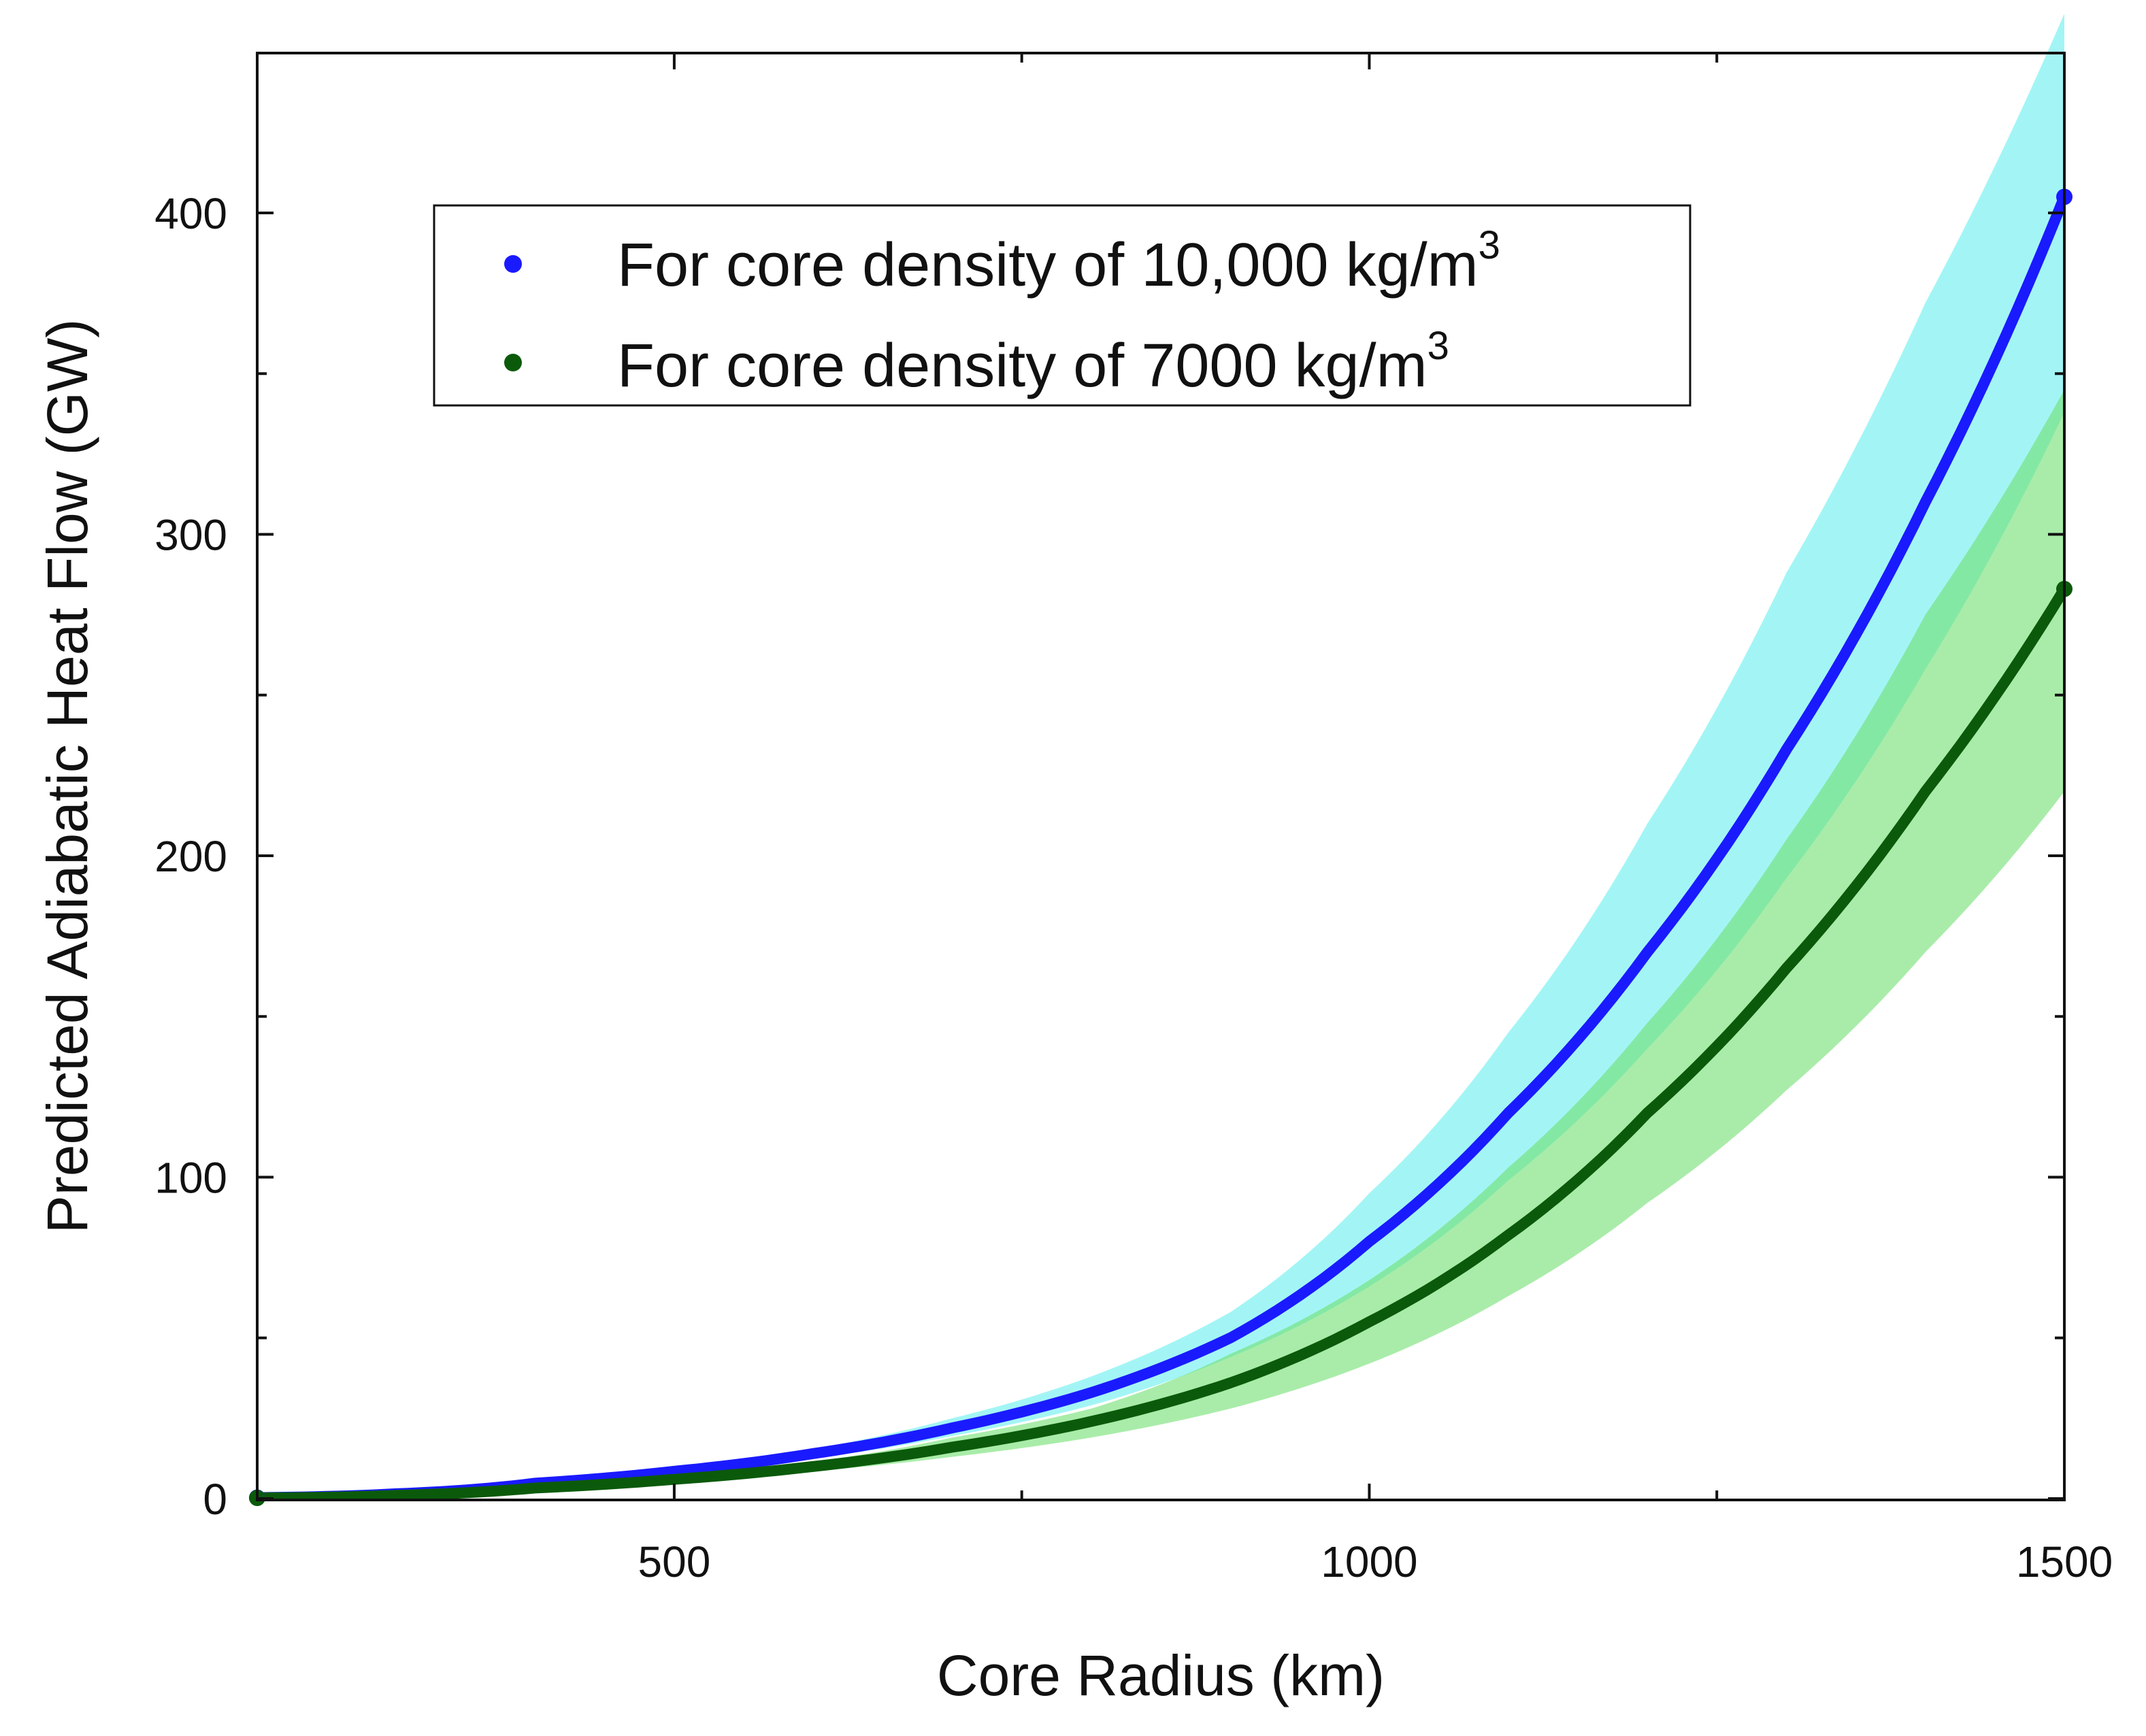  Describe the element at coordinates (190, 213) in the screenshot. I see `y-tick-label: 400` at that location.